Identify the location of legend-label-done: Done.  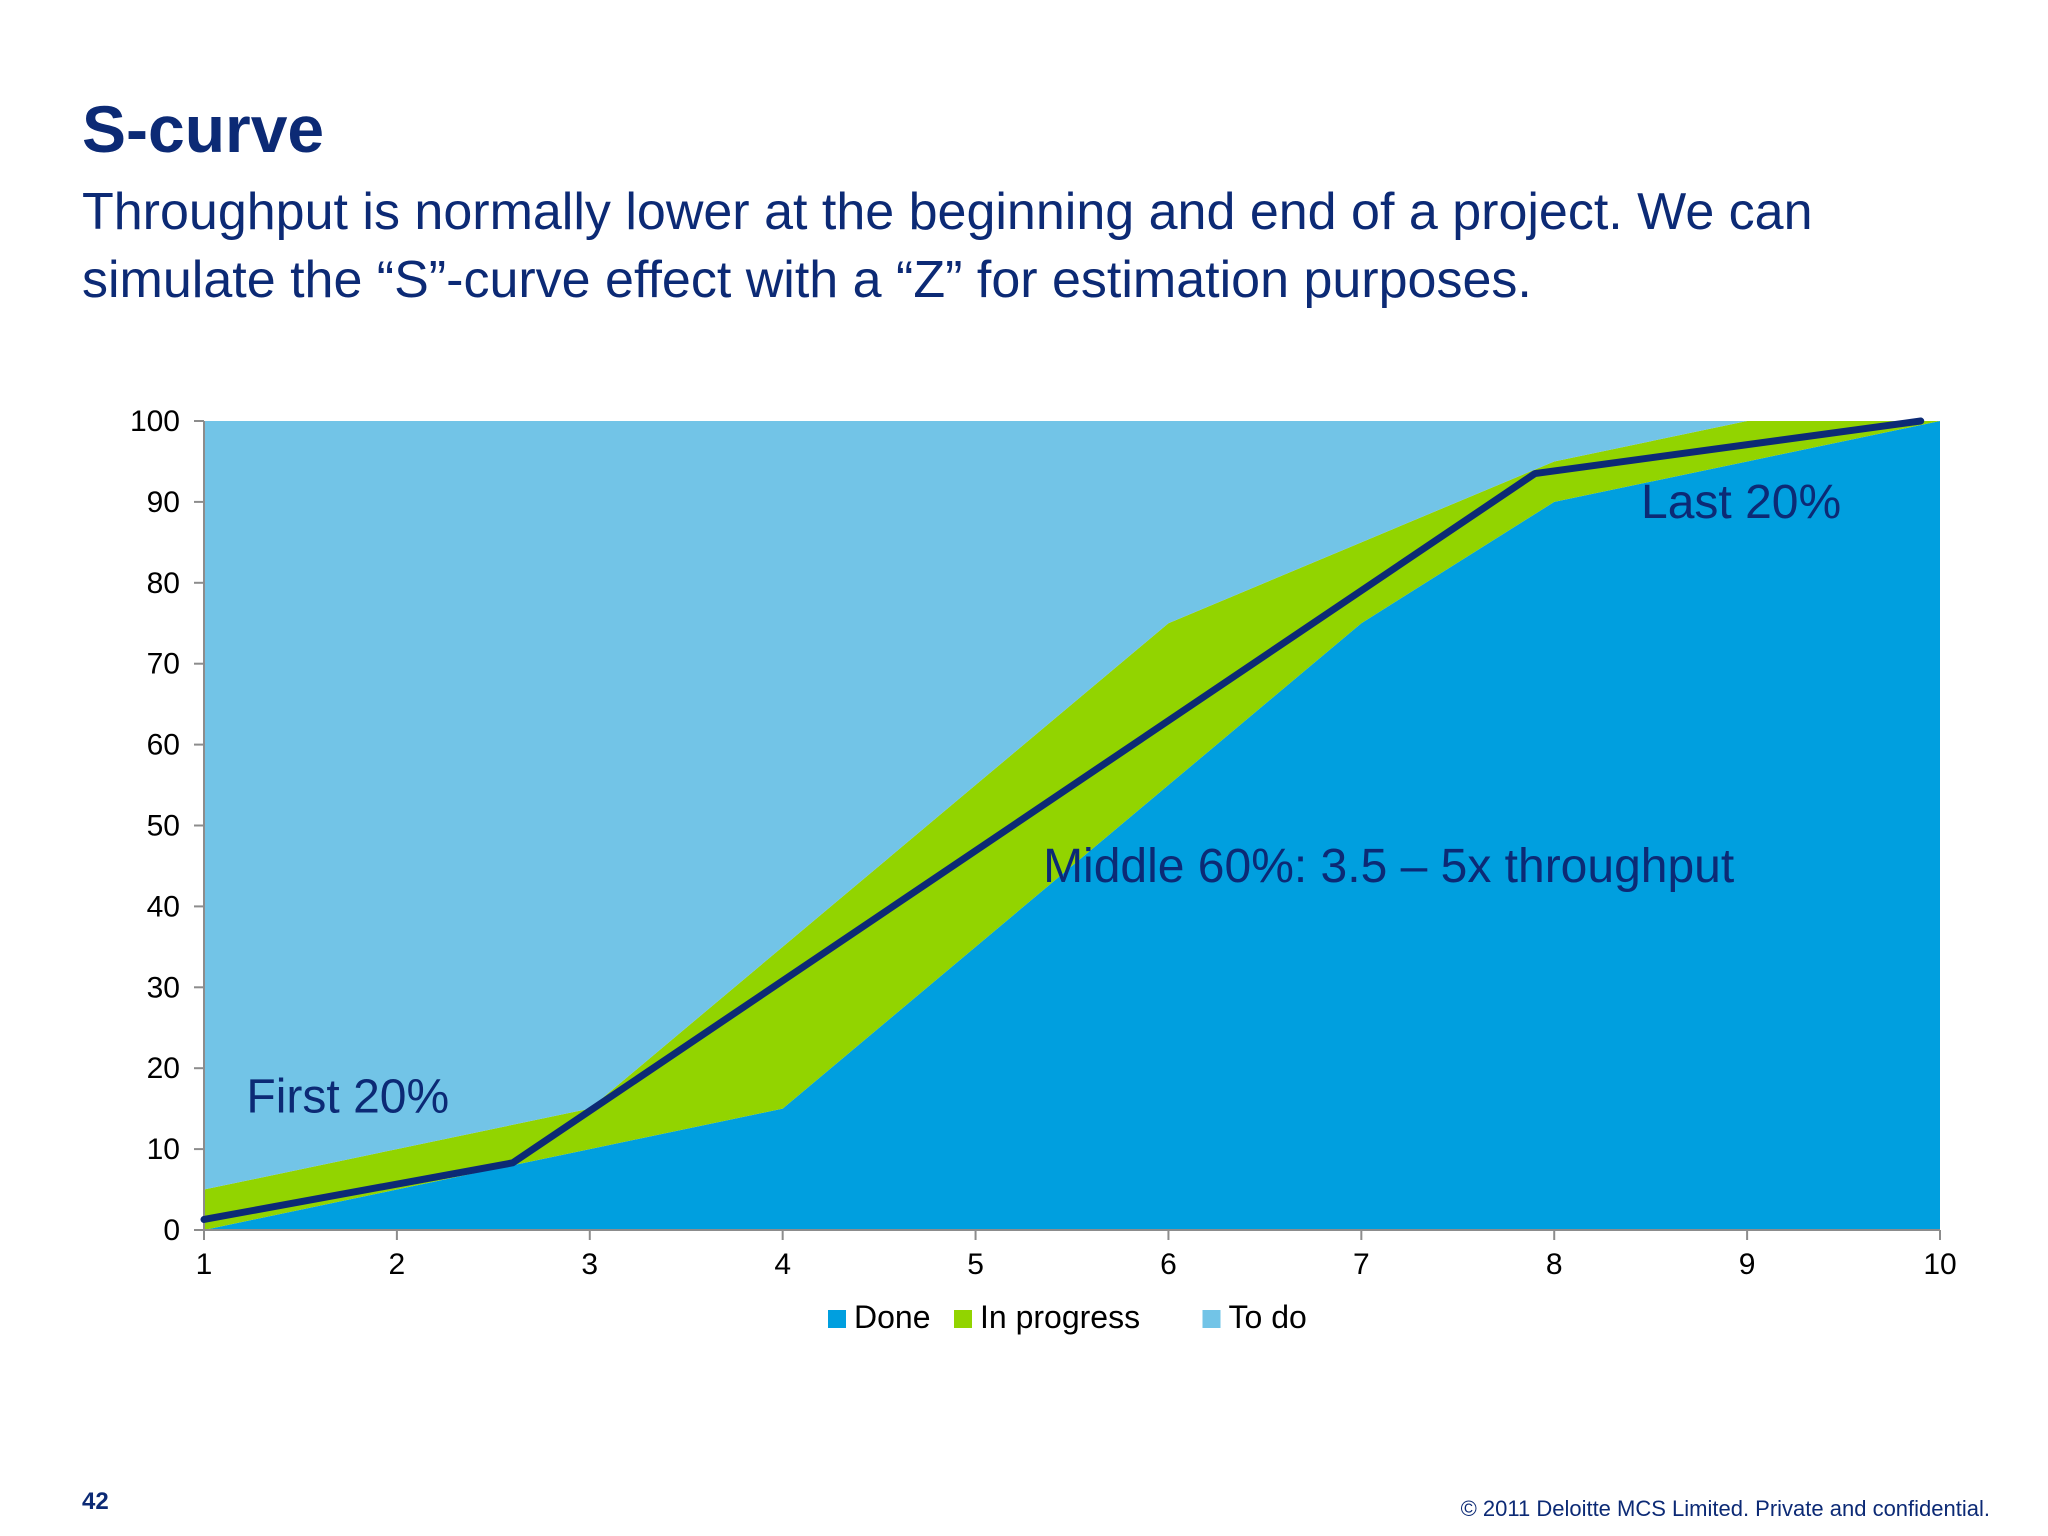
(892, 1317).